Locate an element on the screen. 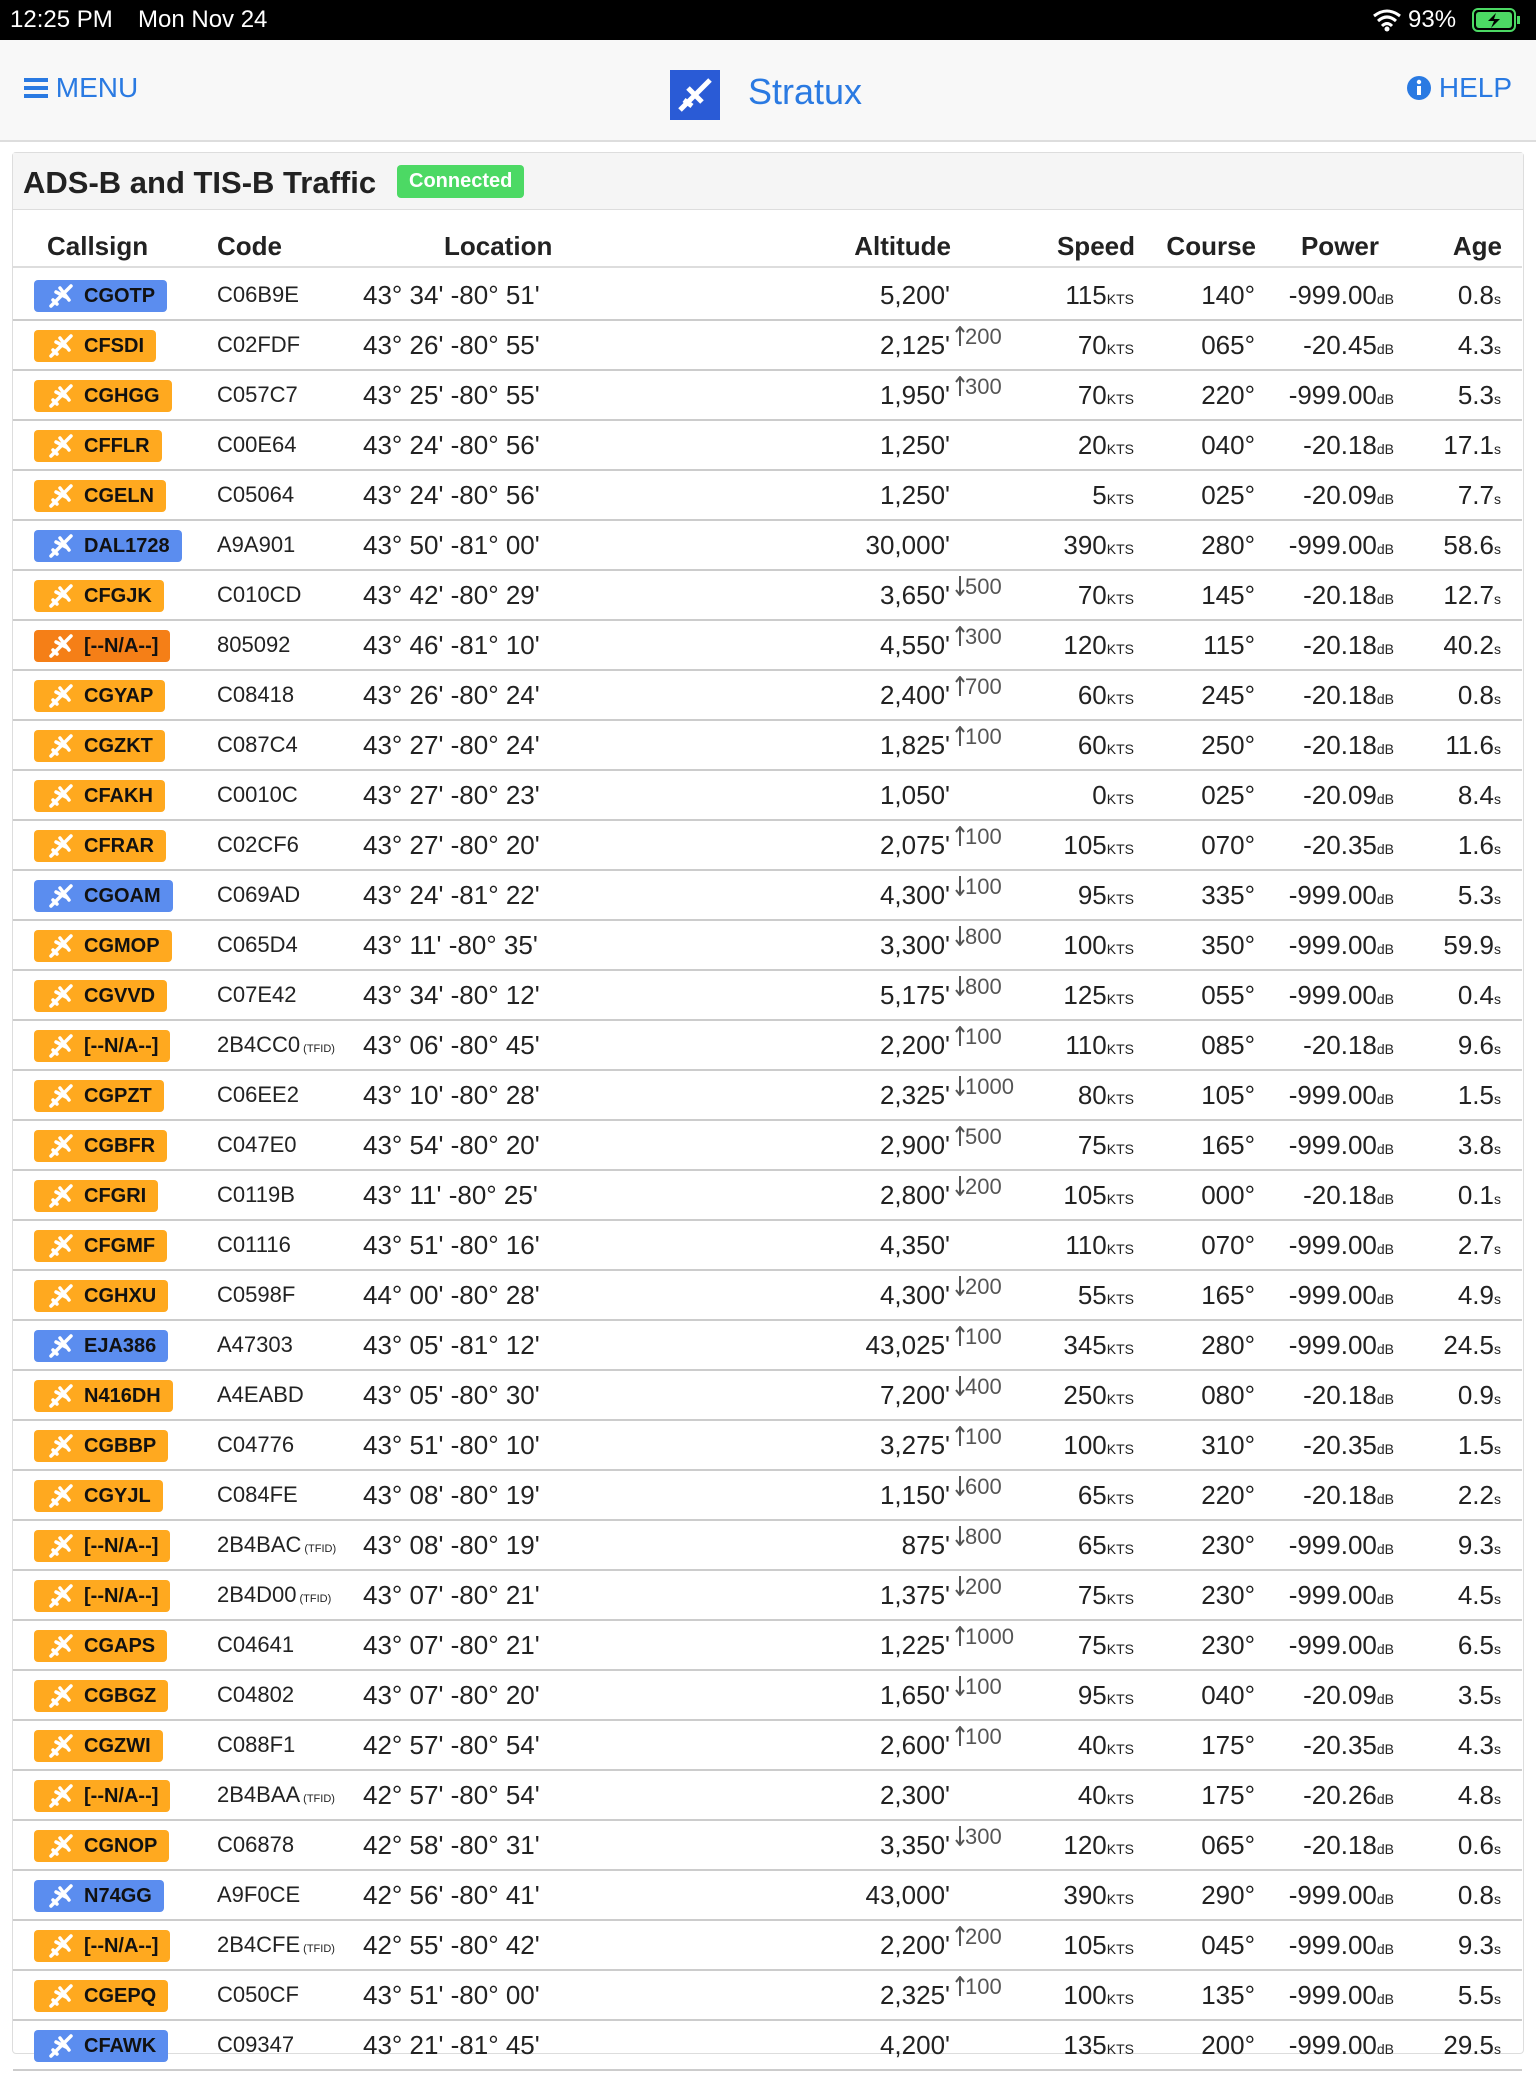  speed: 110KTS is located at coordinates (1099, 1247).